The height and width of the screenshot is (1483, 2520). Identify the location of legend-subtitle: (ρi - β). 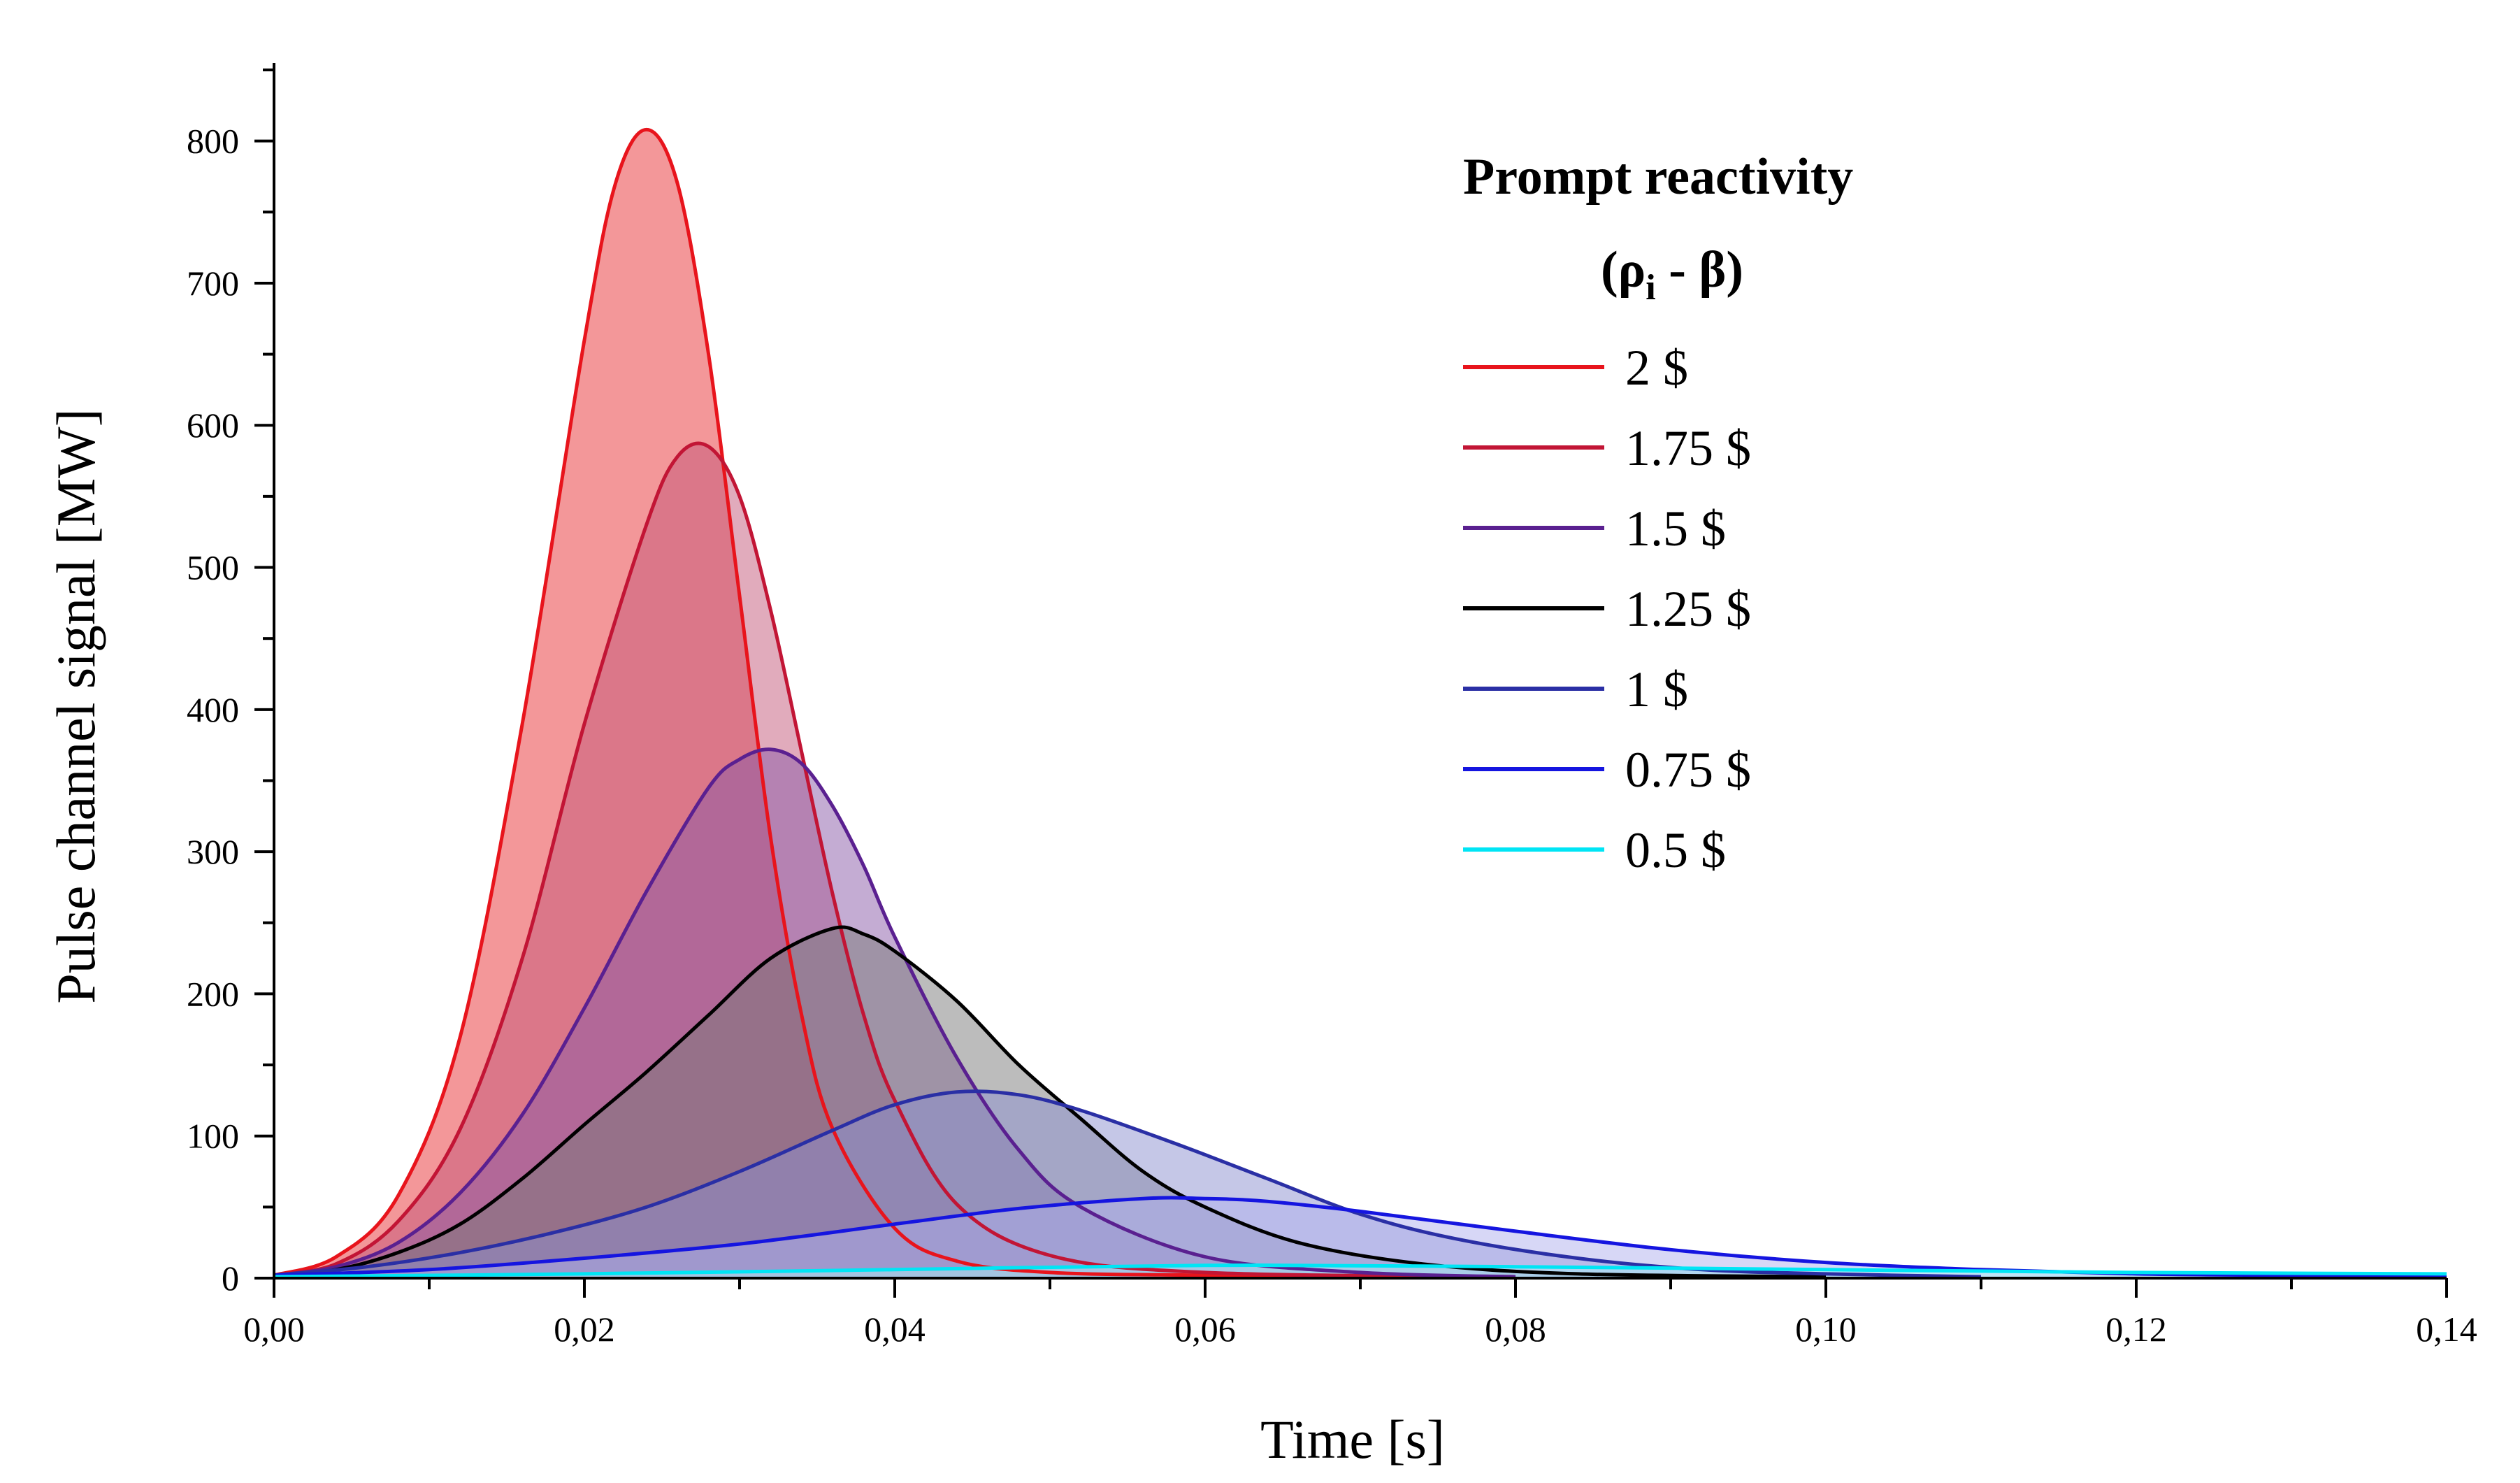
(1672, 274).